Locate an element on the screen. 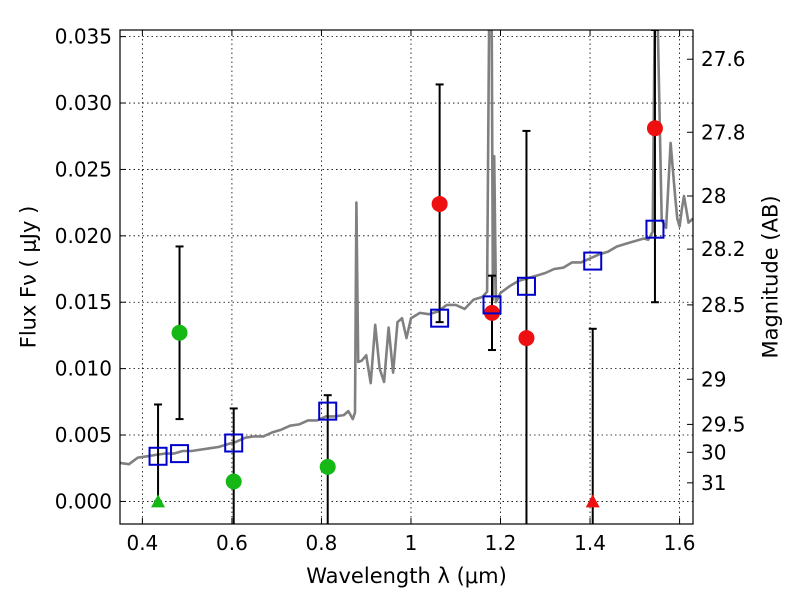 The image size is (800, 600). x-tick-label: 0.6 is located at coordinates (232, 543).